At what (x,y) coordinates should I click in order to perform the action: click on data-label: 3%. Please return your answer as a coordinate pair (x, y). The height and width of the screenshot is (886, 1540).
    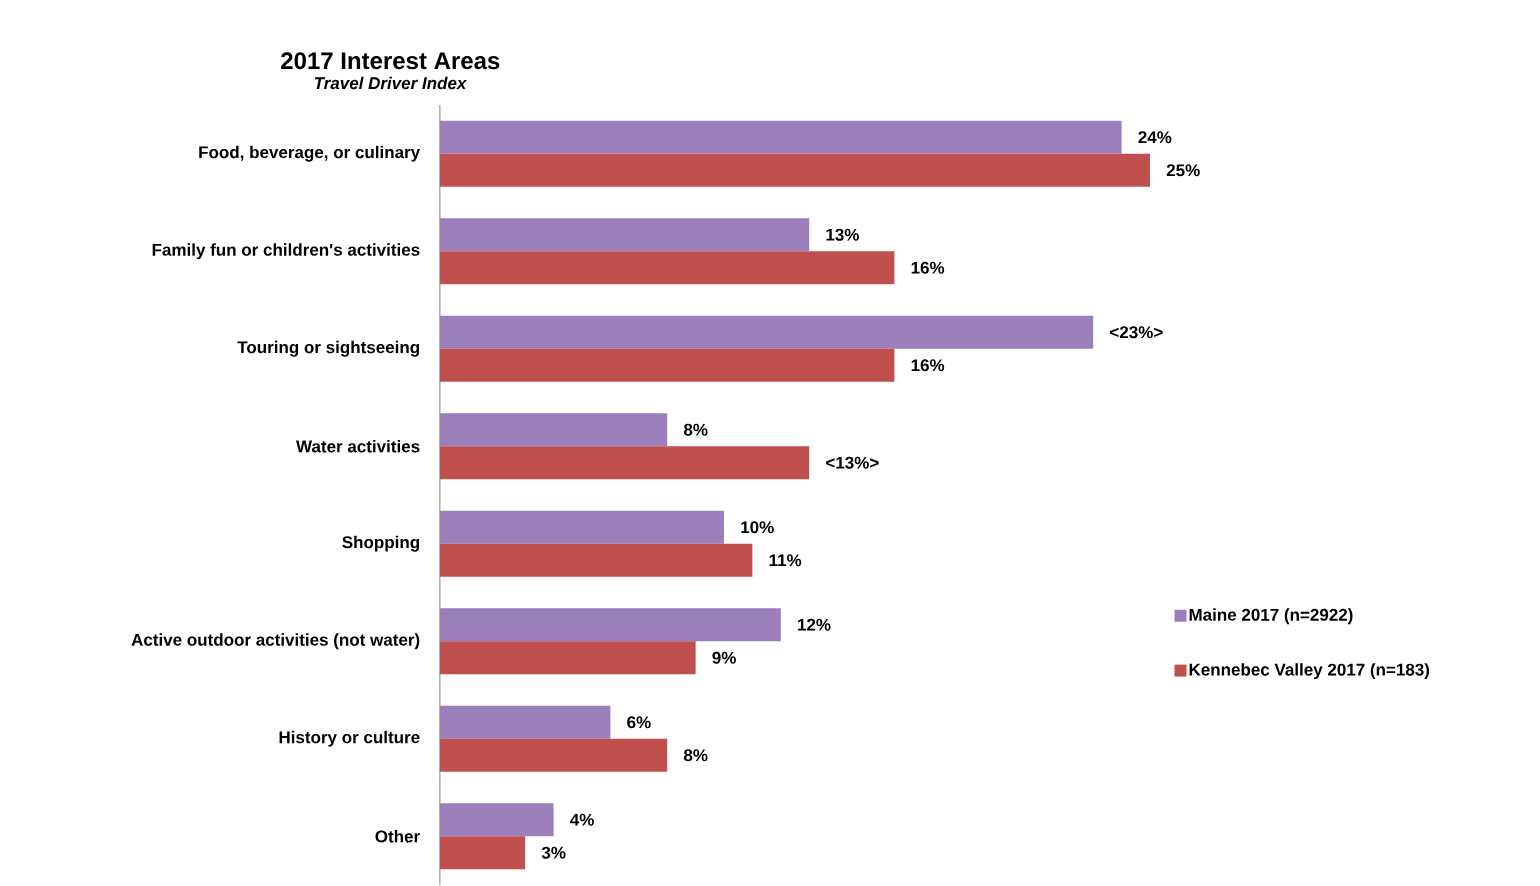
    Looking at the image, I should click on (553, 852).